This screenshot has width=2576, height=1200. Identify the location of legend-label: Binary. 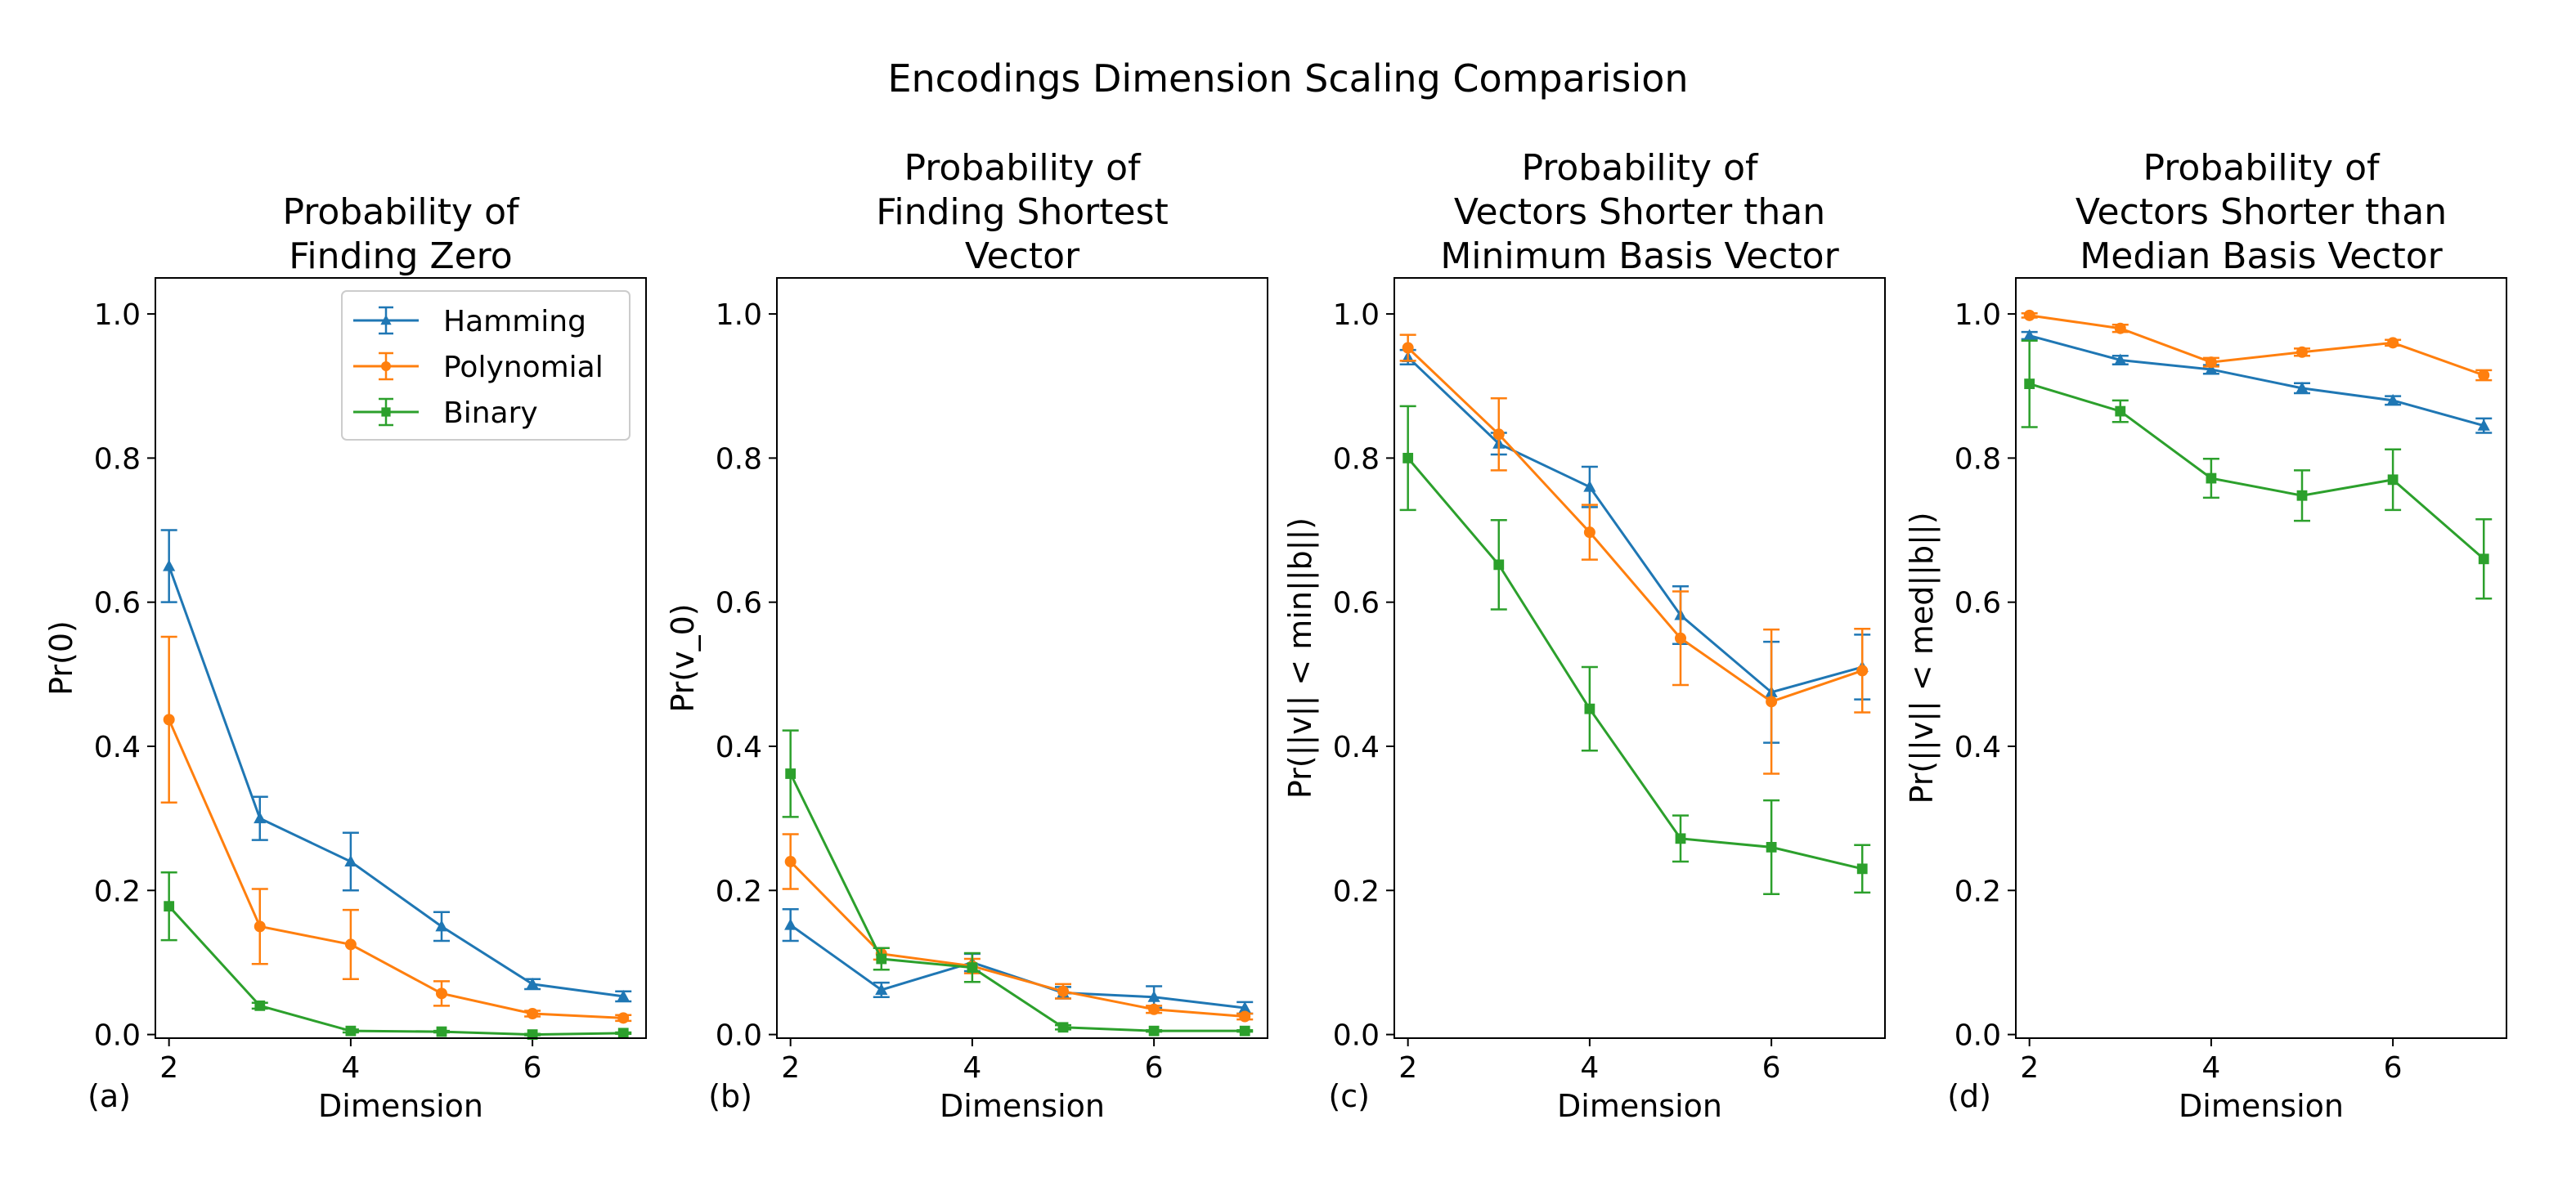
(490, 413).